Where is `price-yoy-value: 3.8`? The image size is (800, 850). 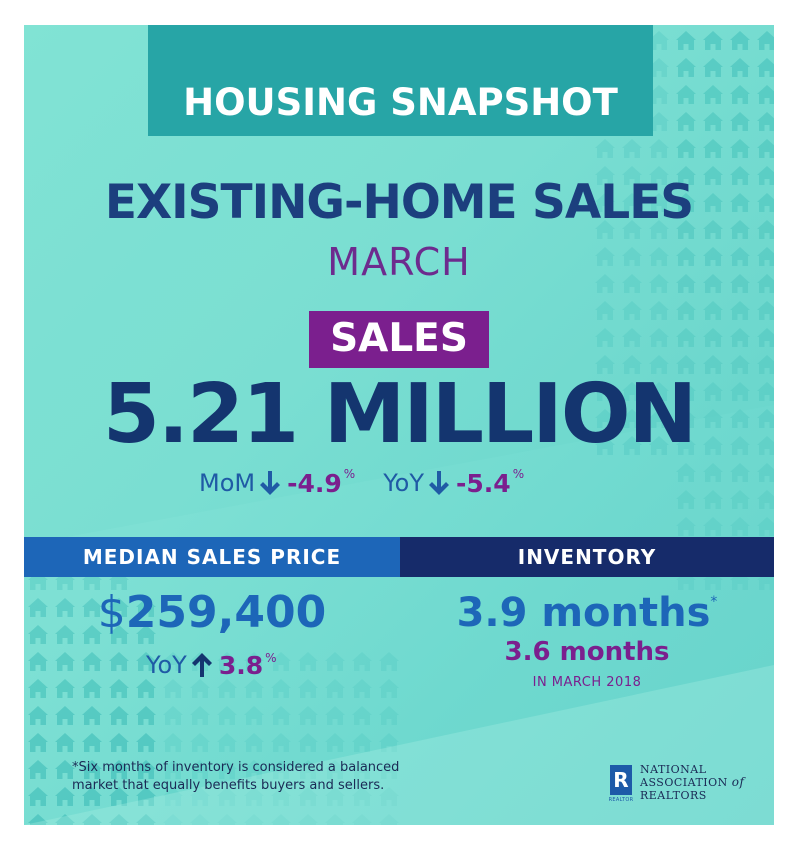 price-yoy-value: 3.8 is located at coordinates (241, 665).